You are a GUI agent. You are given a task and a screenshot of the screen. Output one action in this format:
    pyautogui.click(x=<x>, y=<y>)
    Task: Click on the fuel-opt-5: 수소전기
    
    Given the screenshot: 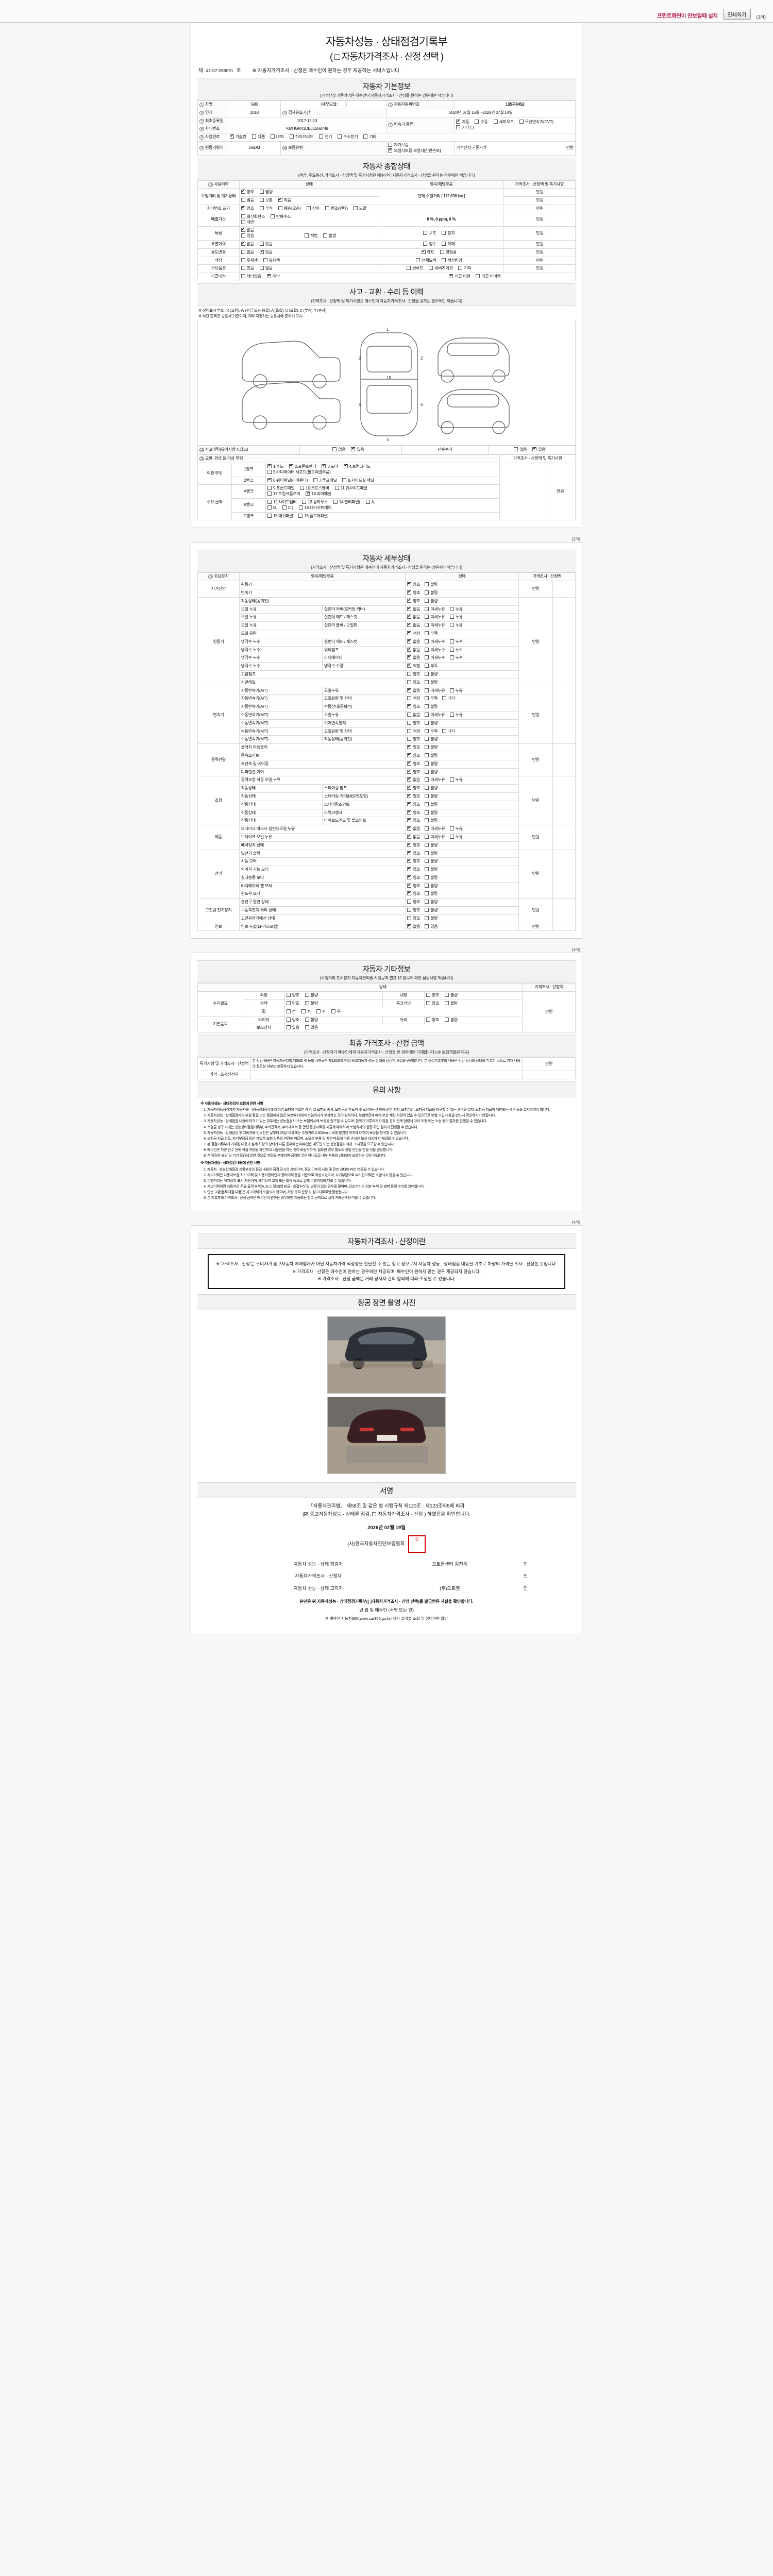 What is the action you would take?
    pyautogui.click(x=348, y=137)
    